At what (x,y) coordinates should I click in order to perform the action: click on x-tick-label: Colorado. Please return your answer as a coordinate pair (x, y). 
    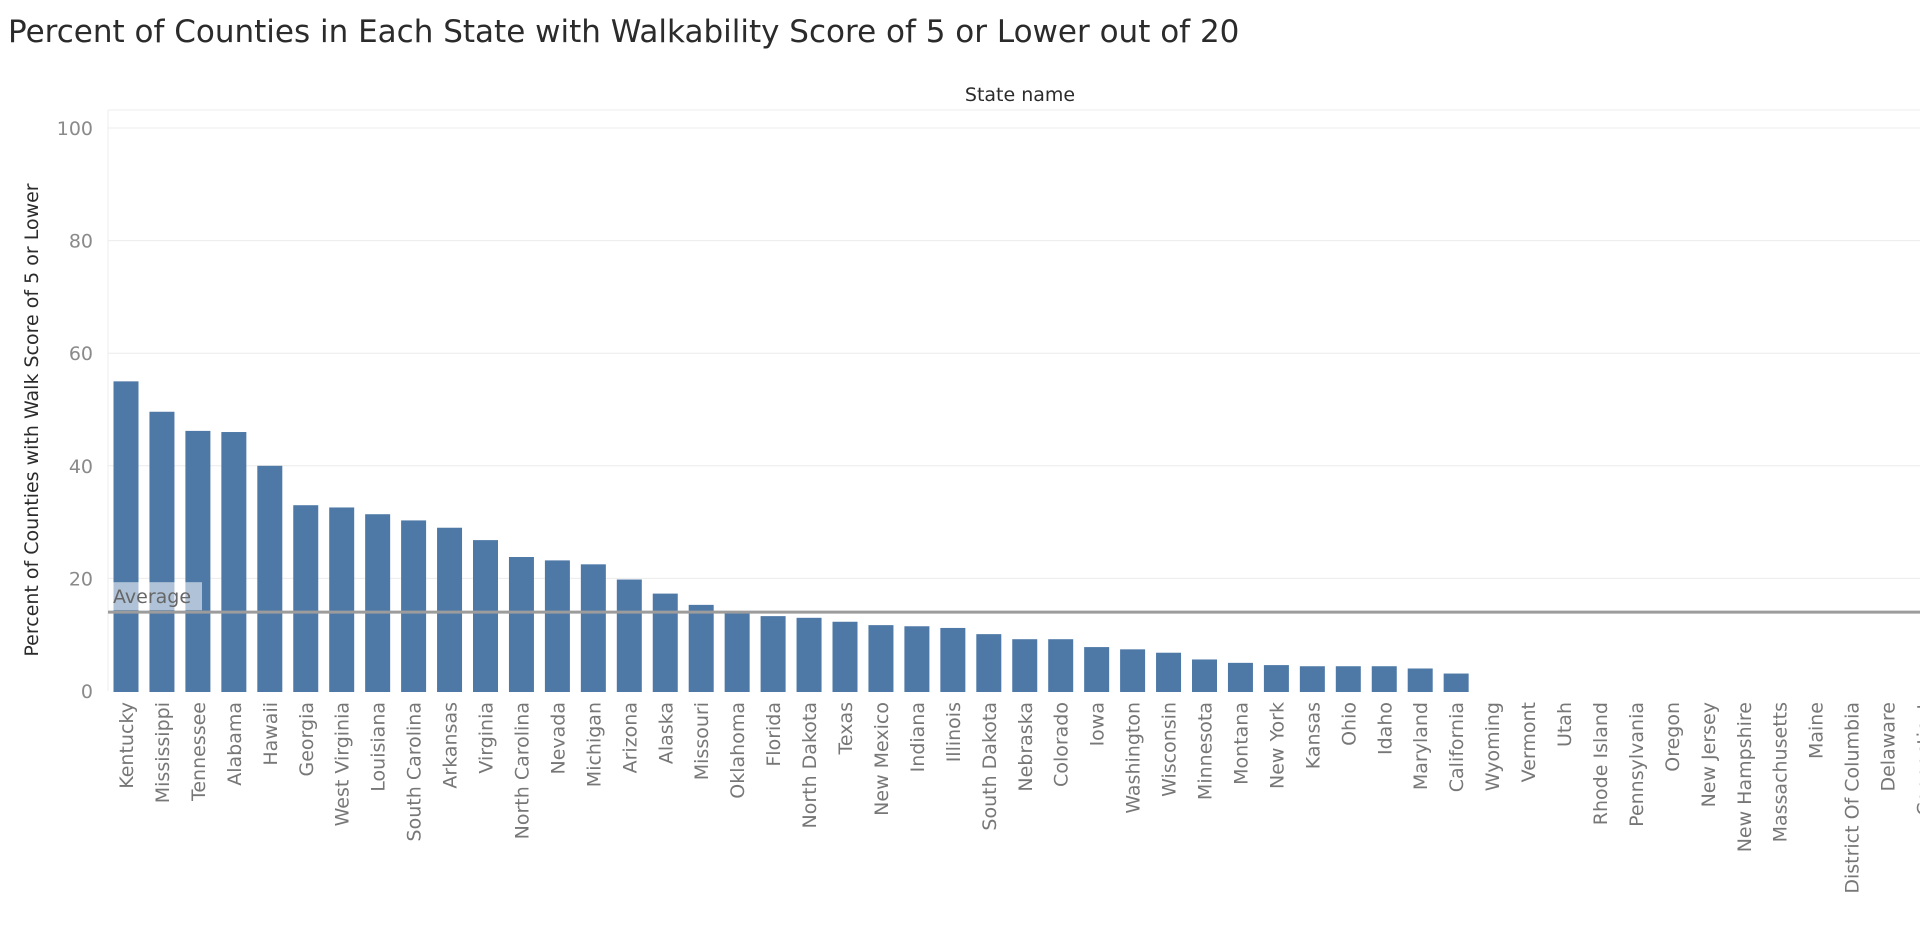
    Looking at the image, I should click on (1062, 744).